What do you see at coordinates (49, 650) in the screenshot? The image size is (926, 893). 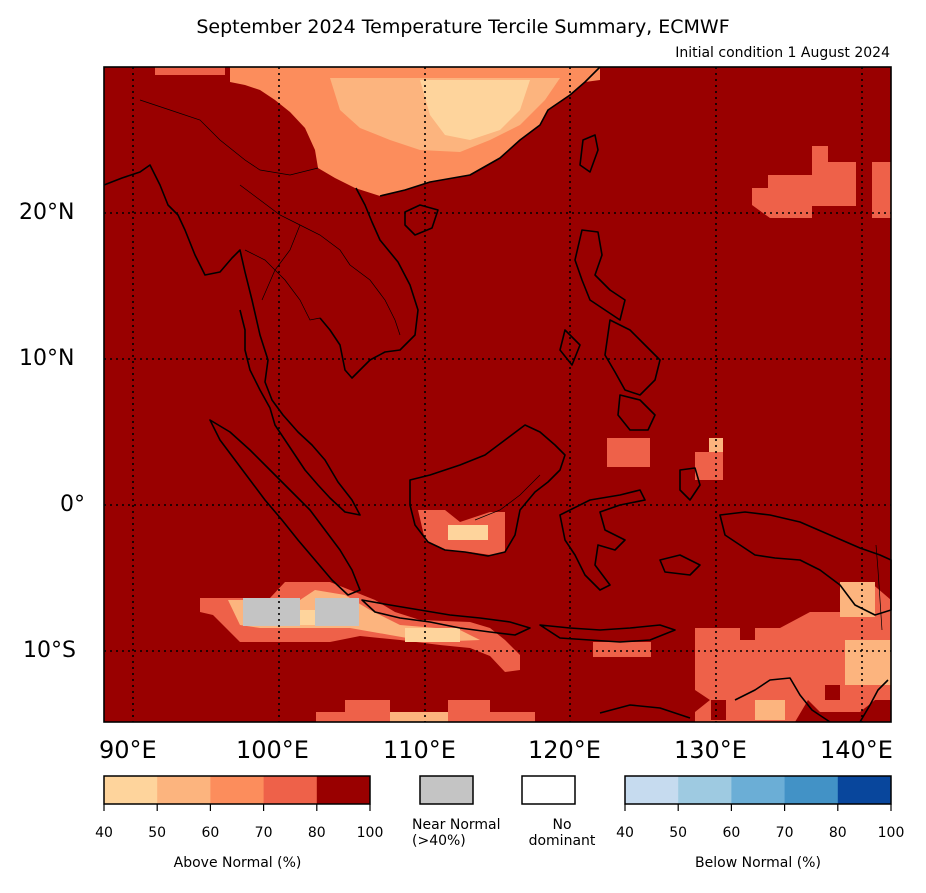 I see `lat-label-10S: 10°S` at bounding box center [49, 650].